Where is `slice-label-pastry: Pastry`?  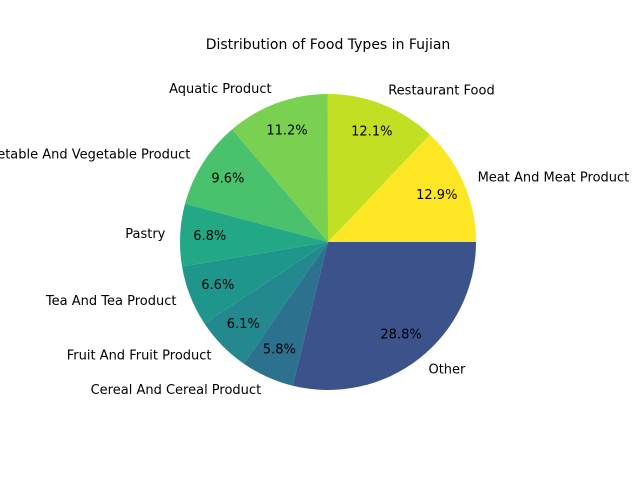
slice-label-pastry: Pastry is located at coordinates (145, 234).